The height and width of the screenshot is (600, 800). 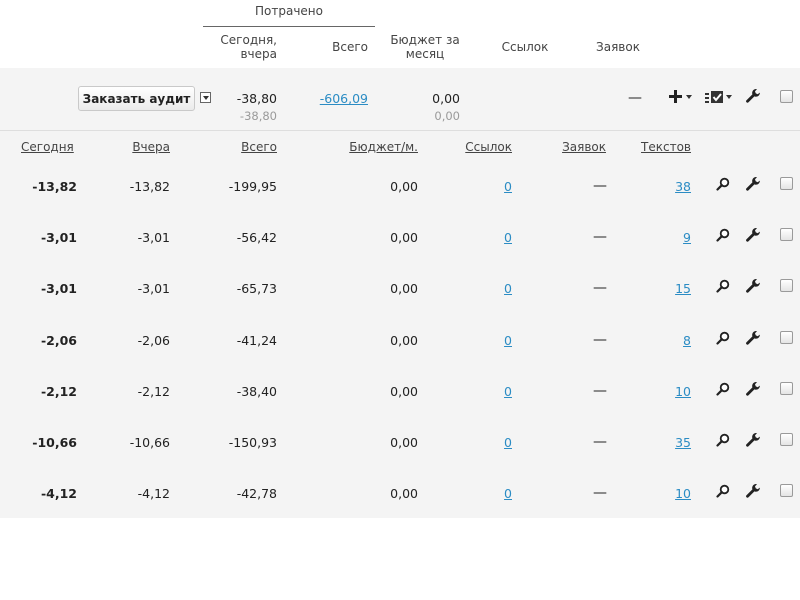 I want to click on table-row: -3,01 -3,01 -56,42 0,00 0 — 9, so click(x=400, y=238).